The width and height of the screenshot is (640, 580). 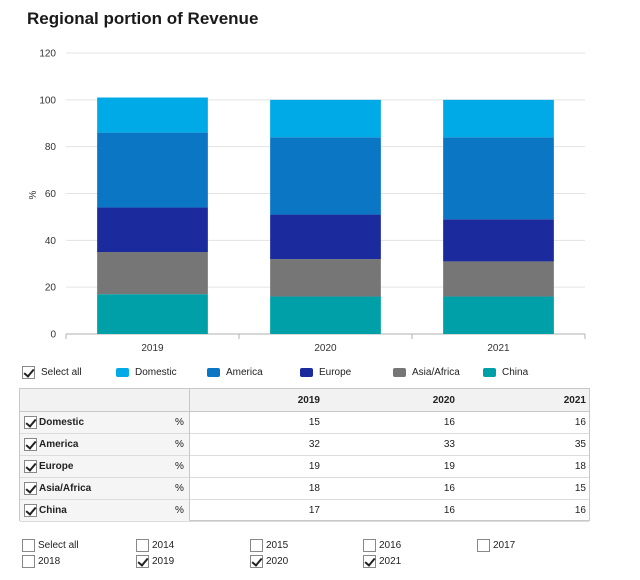 What do you see at coordinates (142, 545) in the screenshot?
I see `year-checkbox-2014` at bounding box center [142, 545].